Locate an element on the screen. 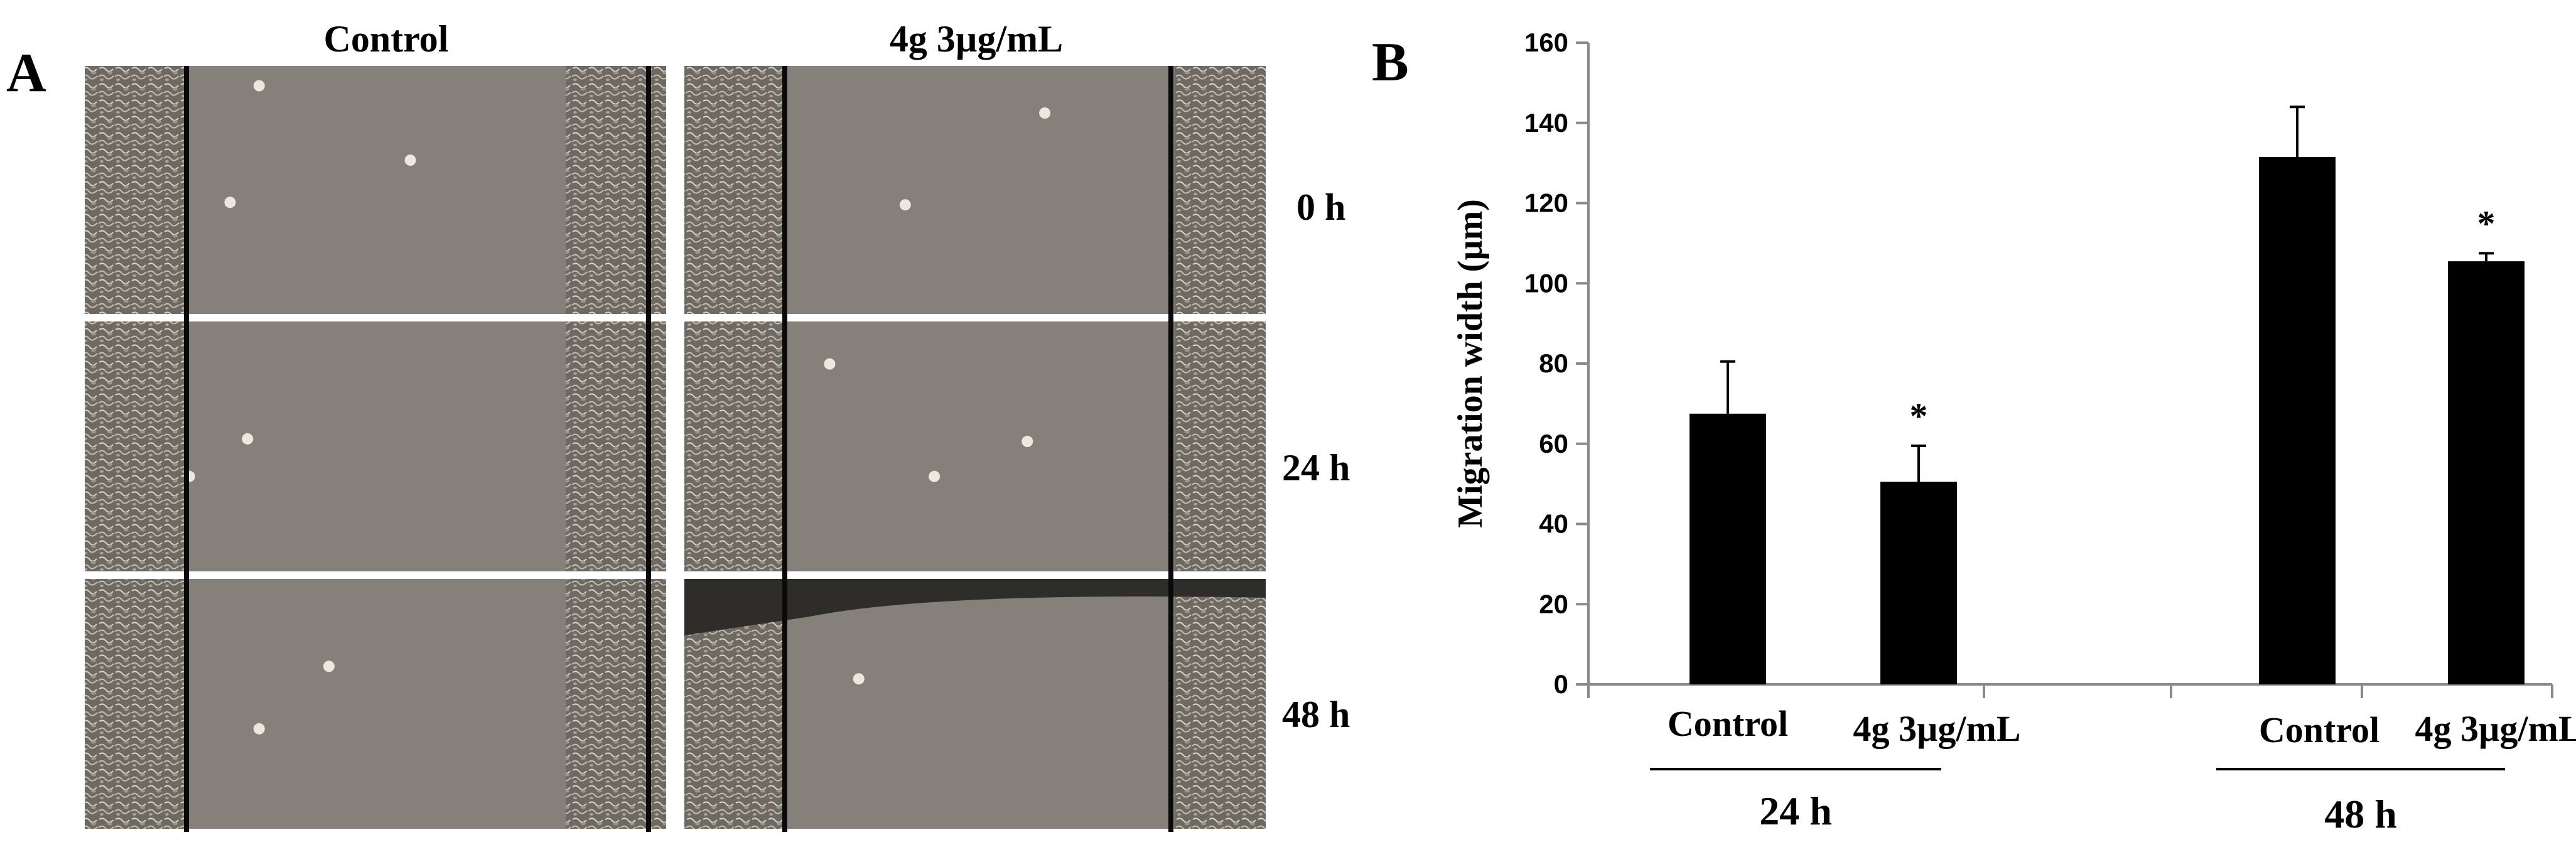 This screenshot has width=2576, height=847. y-axis-title: Migration width (µm) is located at coordinates (1471, 364).